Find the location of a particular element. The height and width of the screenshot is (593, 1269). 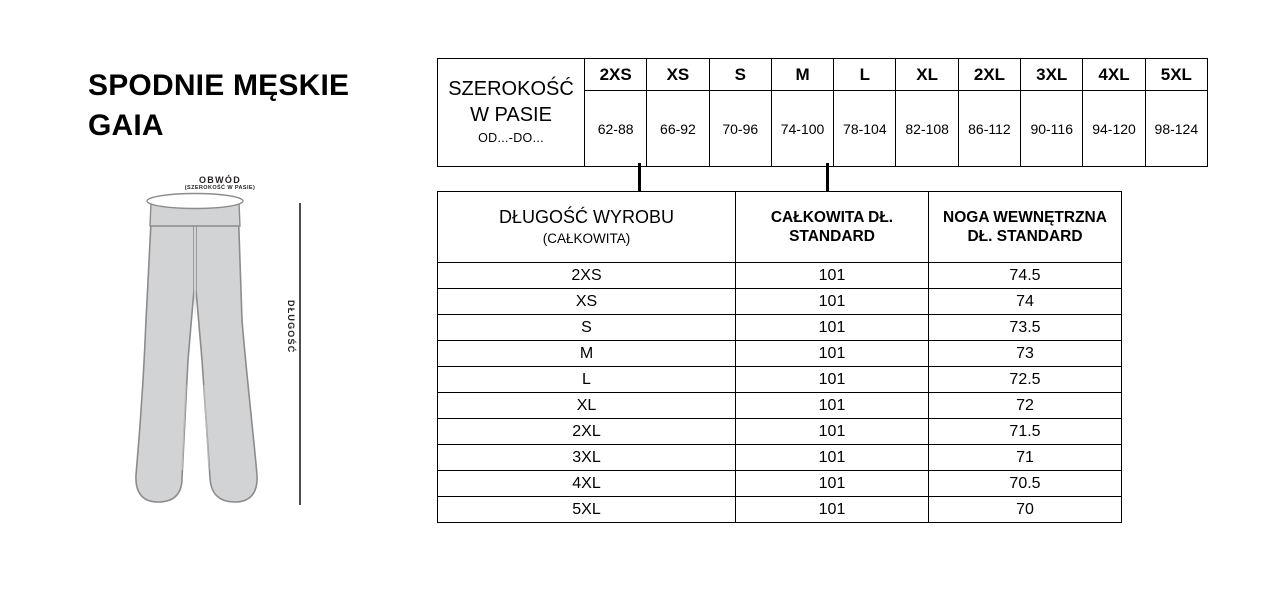

waist-value-s: 70-96 is located at coordinates (740, 128).